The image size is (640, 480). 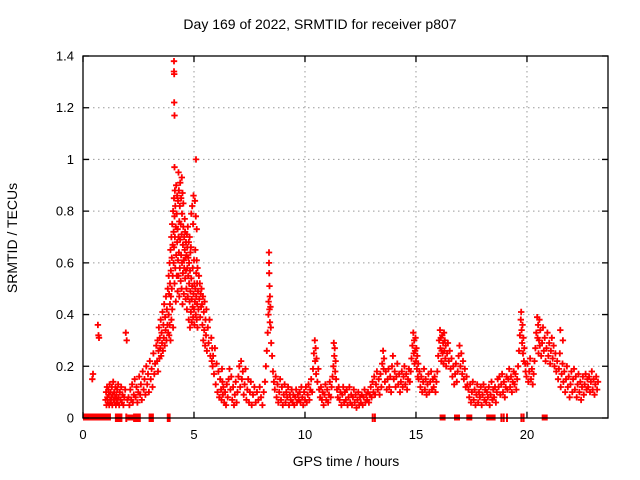 What do you see at coordinates (12, 238) in the screenshot?
I see `y-axis-label: SRMTID / TECUs` at bounding box center [12, 238].